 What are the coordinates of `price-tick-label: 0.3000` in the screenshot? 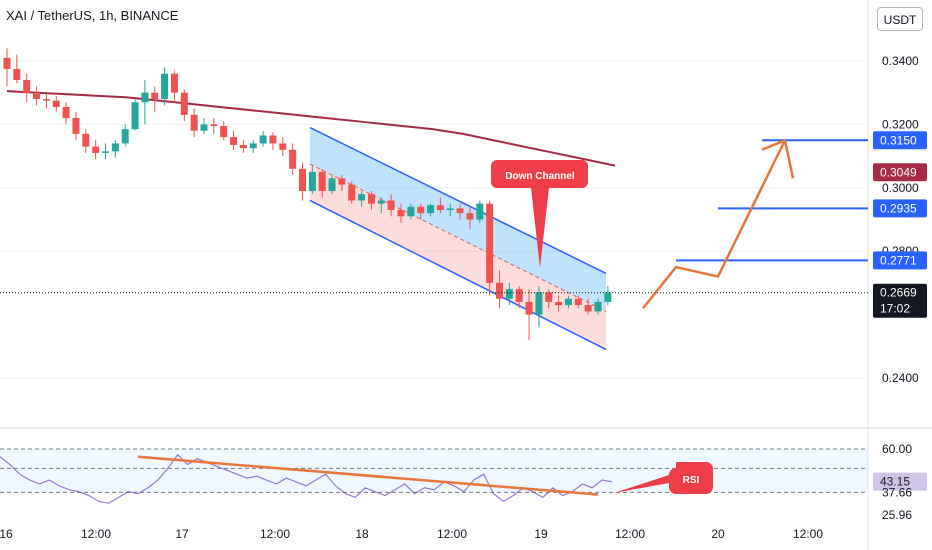 It's located at (900, 188).